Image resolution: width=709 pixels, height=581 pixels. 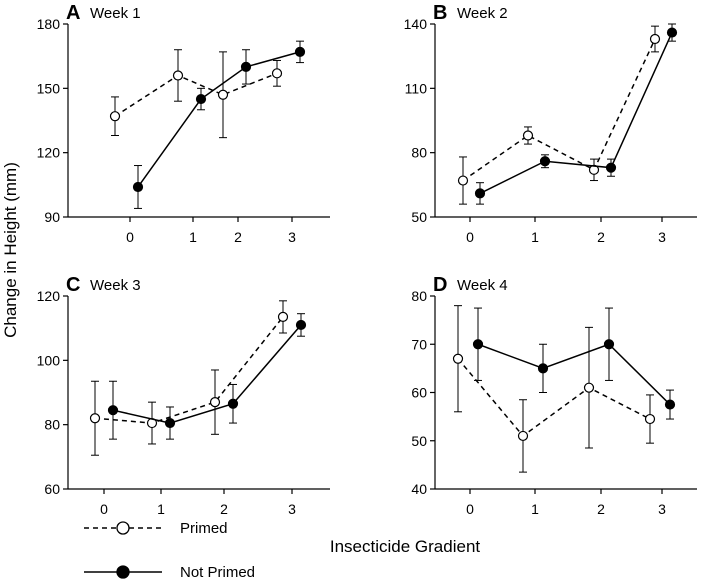 I want to click on panel-c-title: Week 3, so click(x=115, y=285).